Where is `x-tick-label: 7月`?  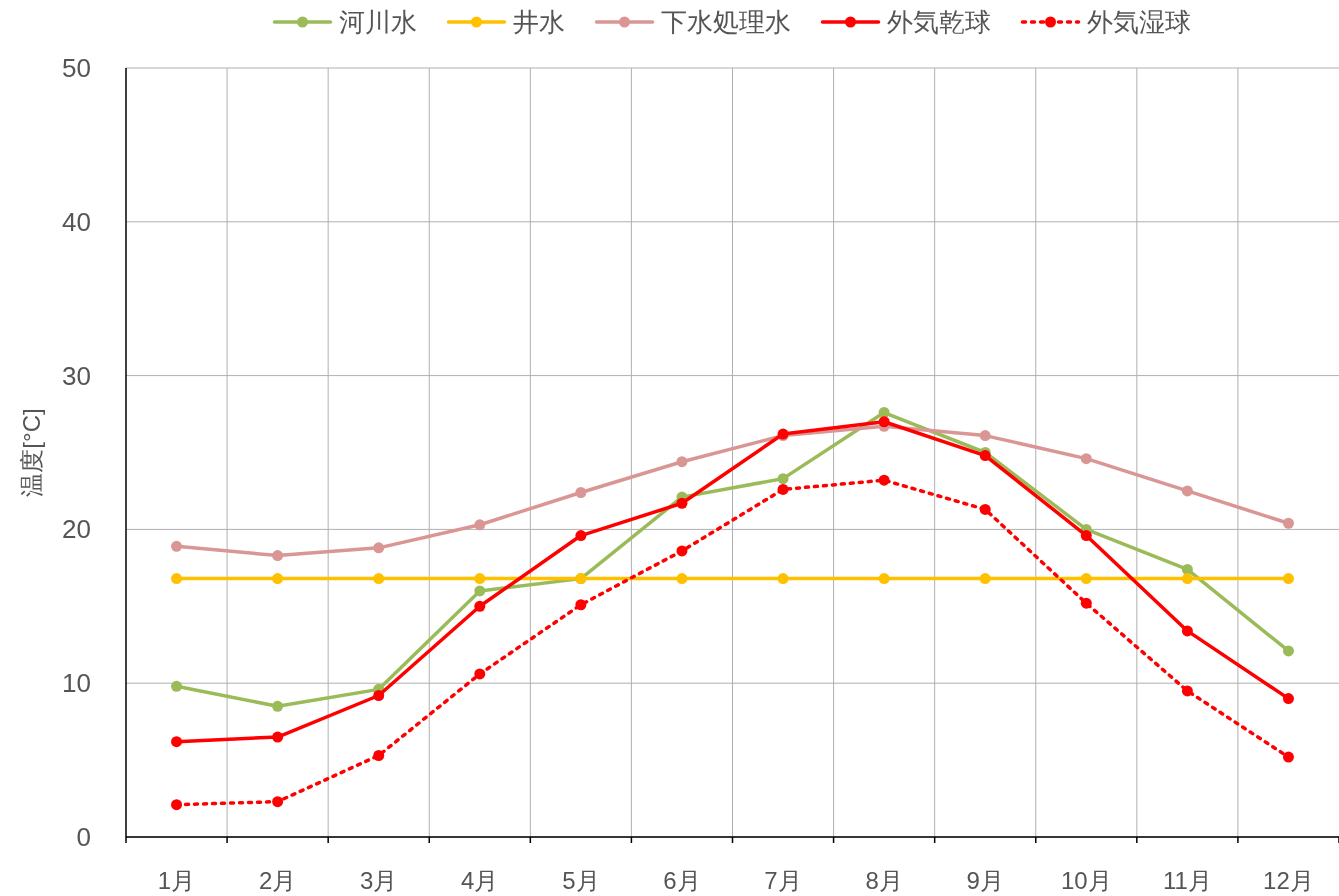
x-tick-label: 7月 is located at coordinates (783, 880).